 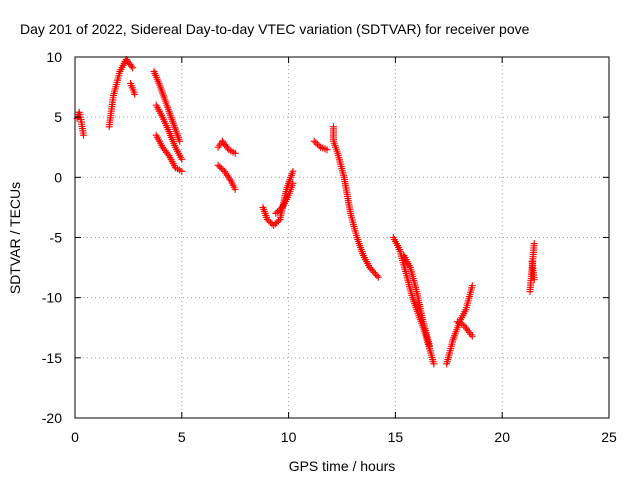 I want to click on x-tick-label: 25, so click(x=609, y=437).